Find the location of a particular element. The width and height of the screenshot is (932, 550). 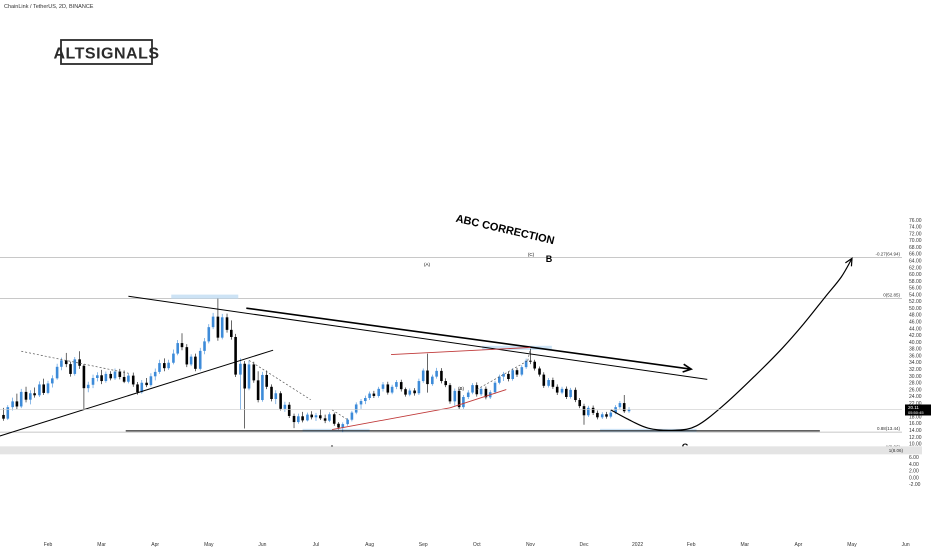

y-tick-label: 36.00 is located at coordinates (915, 356).